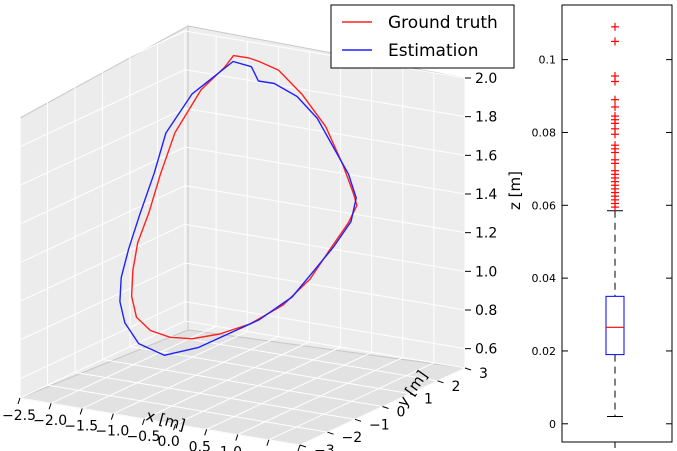 This screenshot has width=677, height=451. Describe the element at coordinates (379, 425) in the screenshot. I see `y-tick-label: −1` at that location.